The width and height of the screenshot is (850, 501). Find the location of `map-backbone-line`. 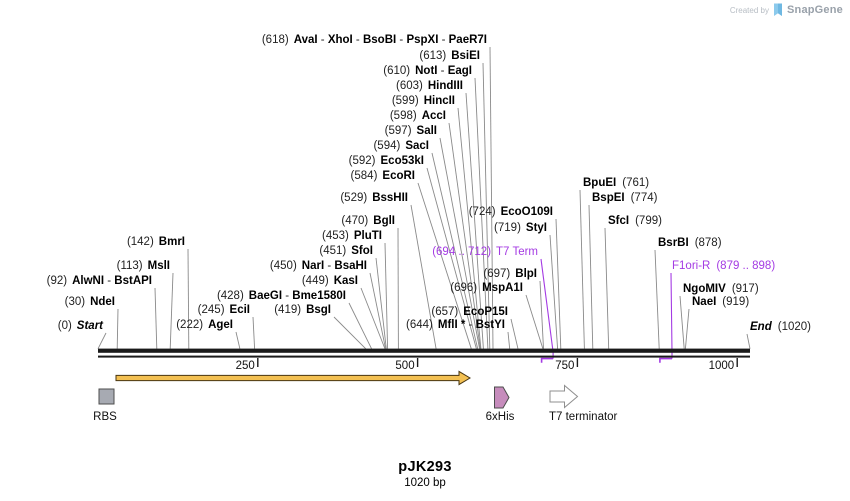

map-backbone-line is located at coordinates (424, 350).